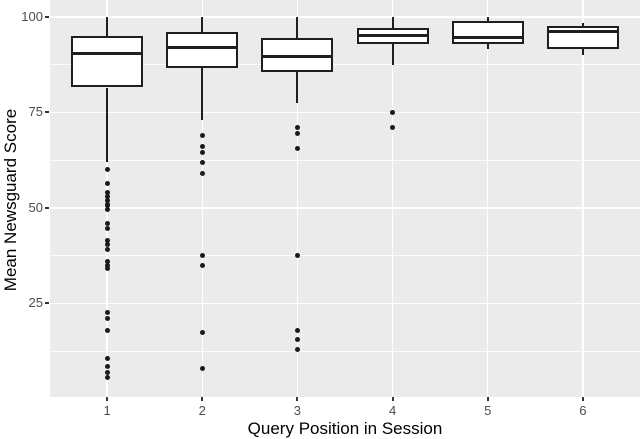  Describe the element at coordinates (202, 410) in the screenshot. I see `x-tick-label: 2` at that location.